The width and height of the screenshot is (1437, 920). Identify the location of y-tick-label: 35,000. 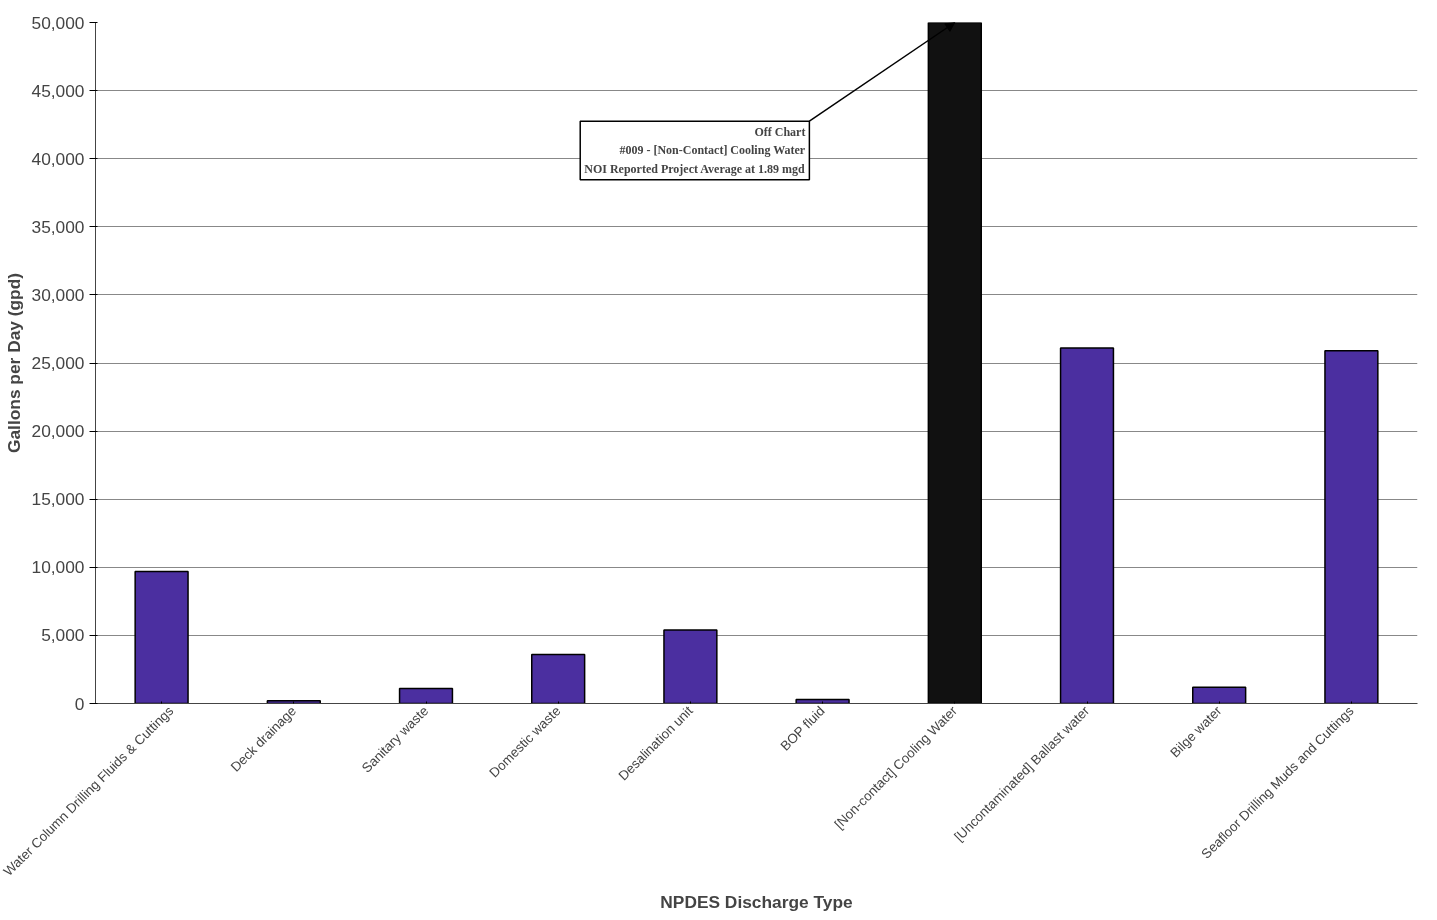
(58, 226).